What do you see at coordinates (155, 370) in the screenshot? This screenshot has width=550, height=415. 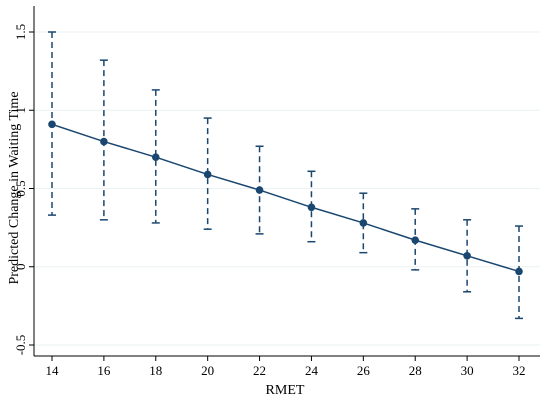 I see `x-tick-label-2: 18` at bounding box center [155, 370].